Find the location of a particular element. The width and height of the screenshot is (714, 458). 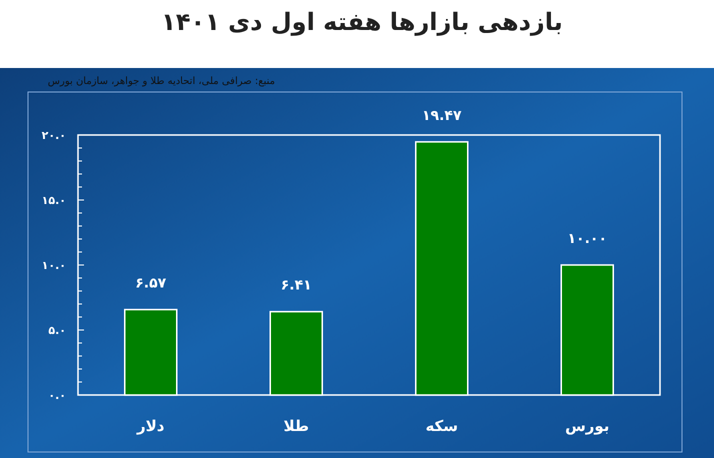

xtick: بورس is located at coordinates (587, 426).